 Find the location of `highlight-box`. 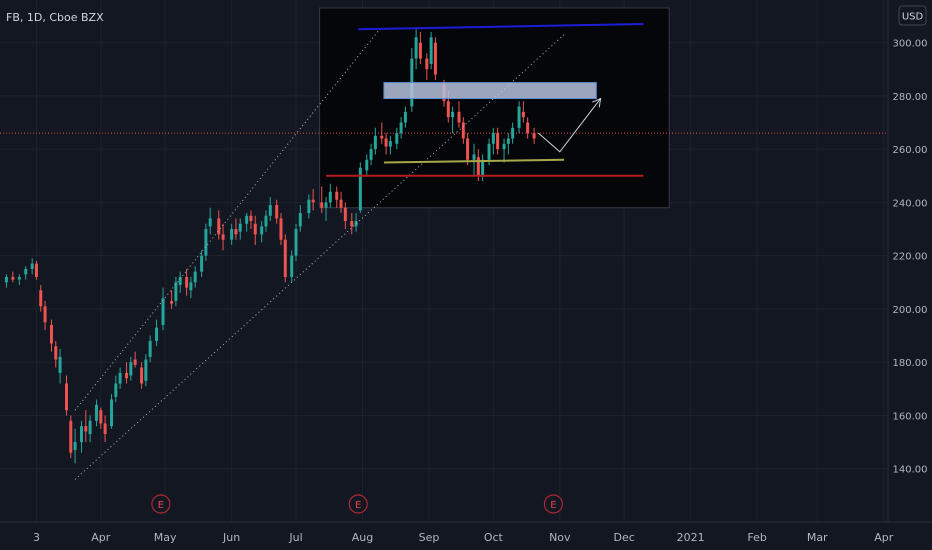

highlight-box is located at coordinates (494, 108).